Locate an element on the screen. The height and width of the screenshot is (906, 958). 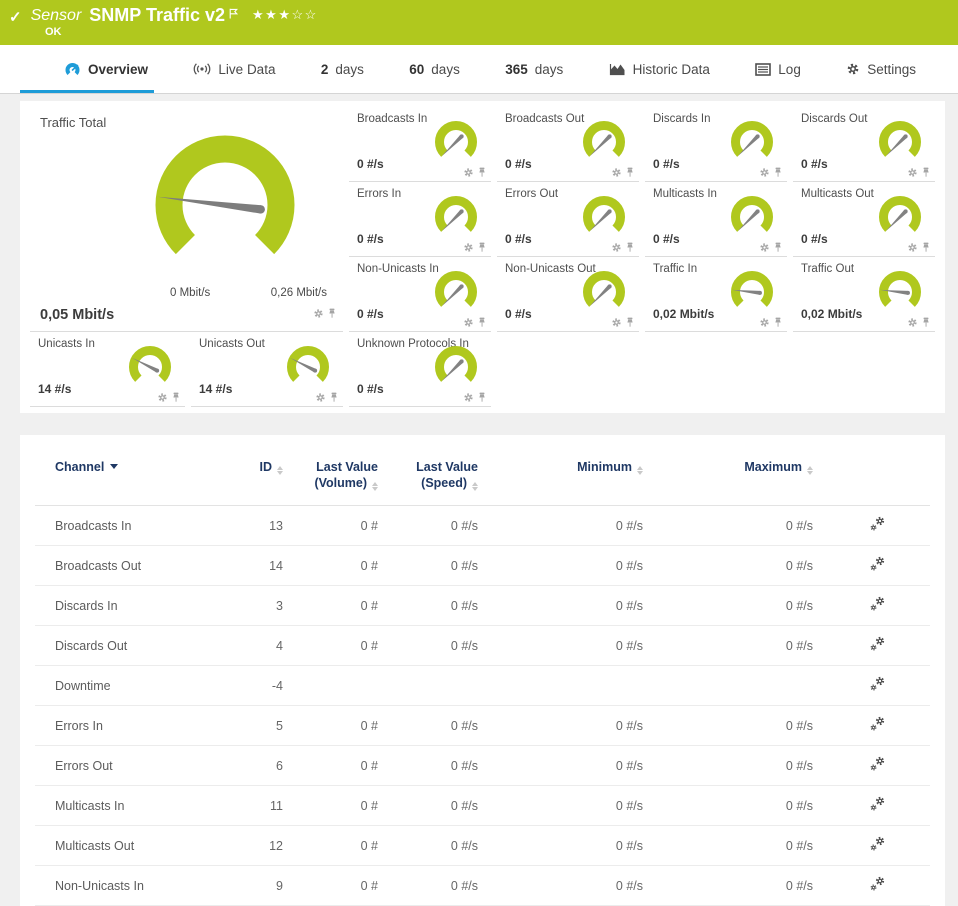
col-header-last-value-speed: Last Value (Speed) is located at coordinates (440, 477).